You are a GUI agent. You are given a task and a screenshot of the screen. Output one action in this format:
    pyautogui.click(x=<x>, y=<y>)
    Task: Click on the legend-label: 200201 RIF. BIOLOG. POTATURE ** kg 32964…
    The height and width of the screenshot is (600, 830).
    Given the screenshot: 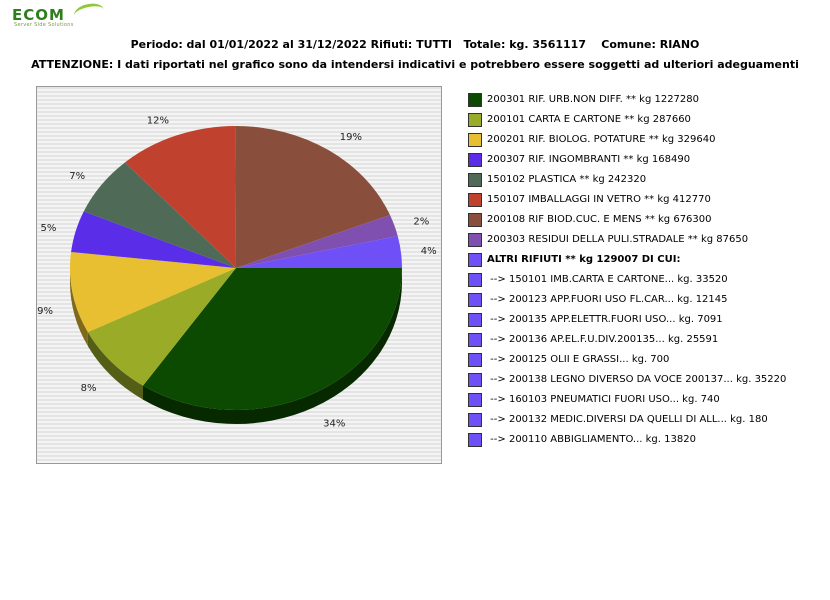 What is the action you would take?
    pyautogui.click(x=601, y=139)
    